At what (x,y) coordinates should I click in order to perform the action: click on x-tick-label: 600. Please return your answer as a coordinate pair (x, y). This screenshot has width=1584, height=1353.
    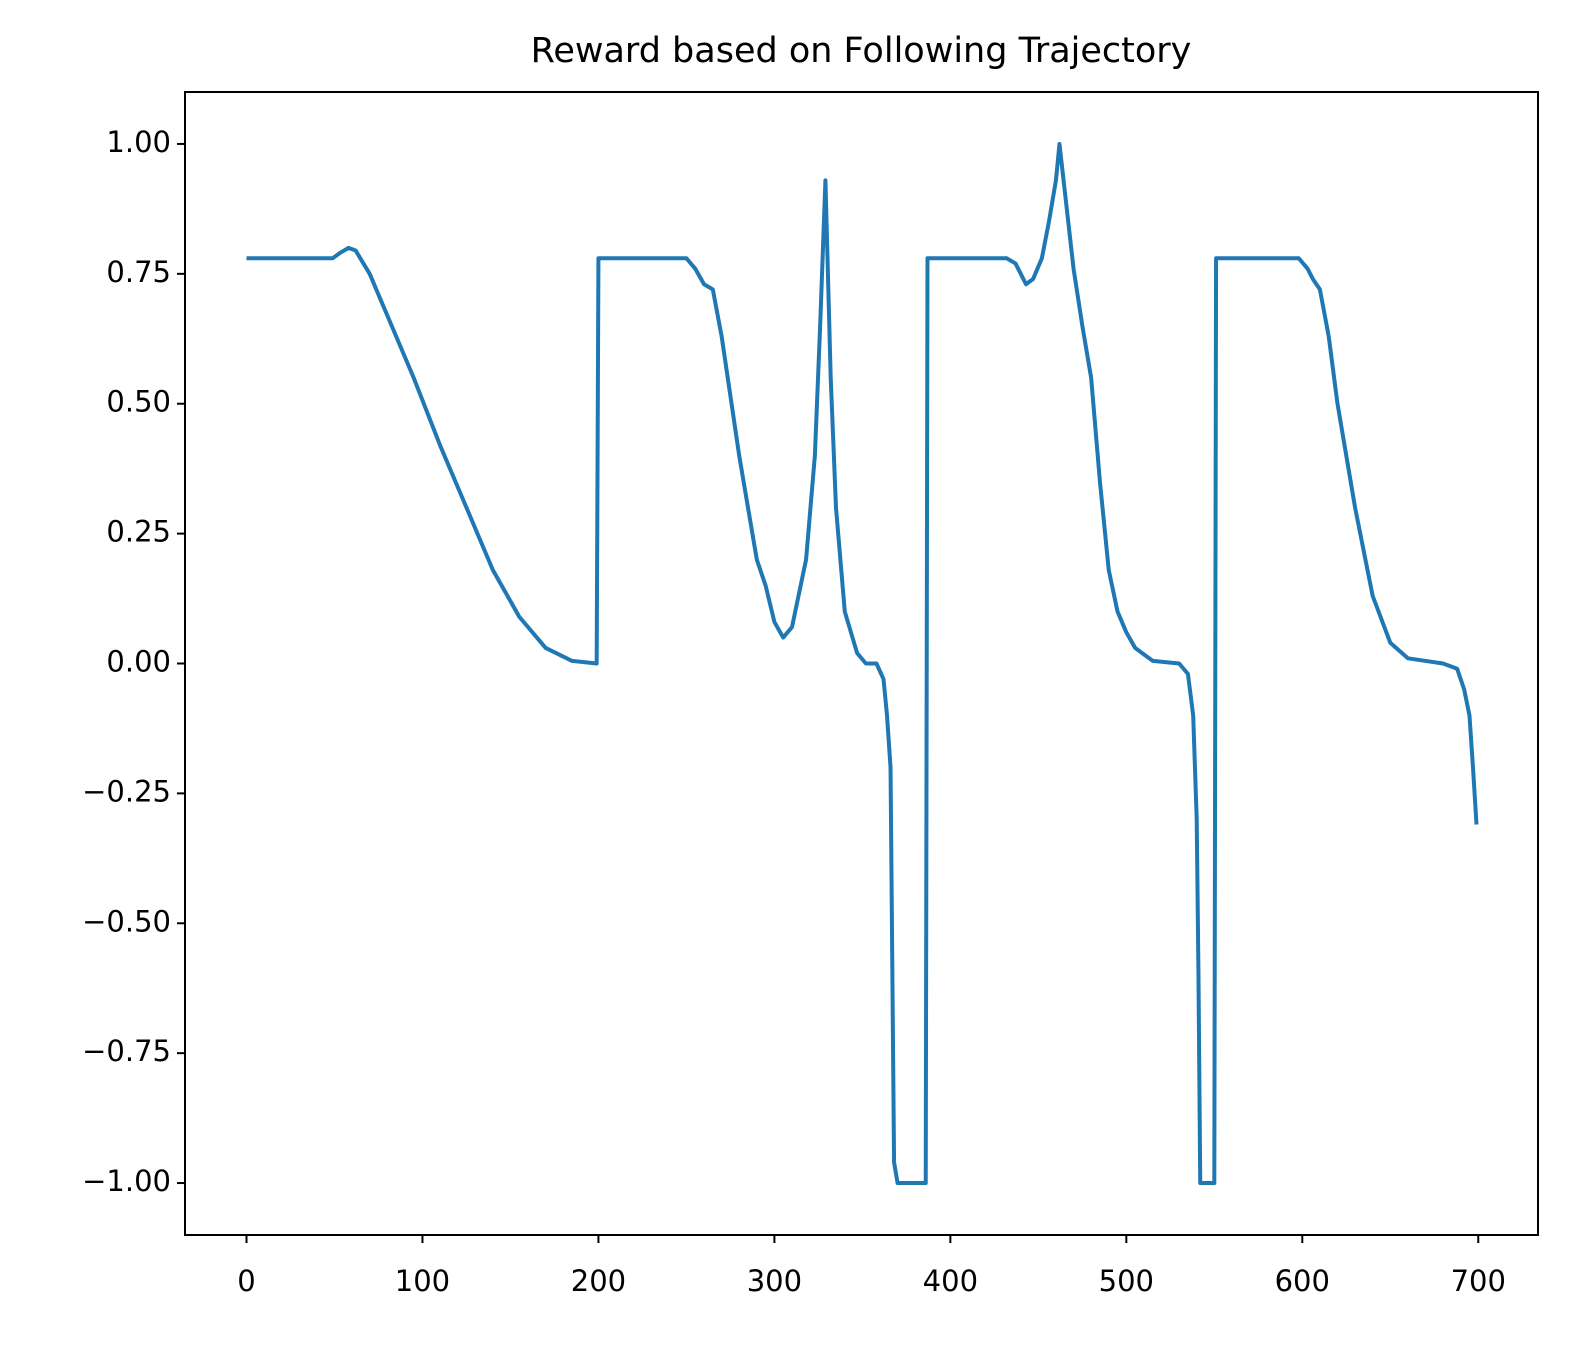
    Looking at the image, I should click on (1302, 1281).